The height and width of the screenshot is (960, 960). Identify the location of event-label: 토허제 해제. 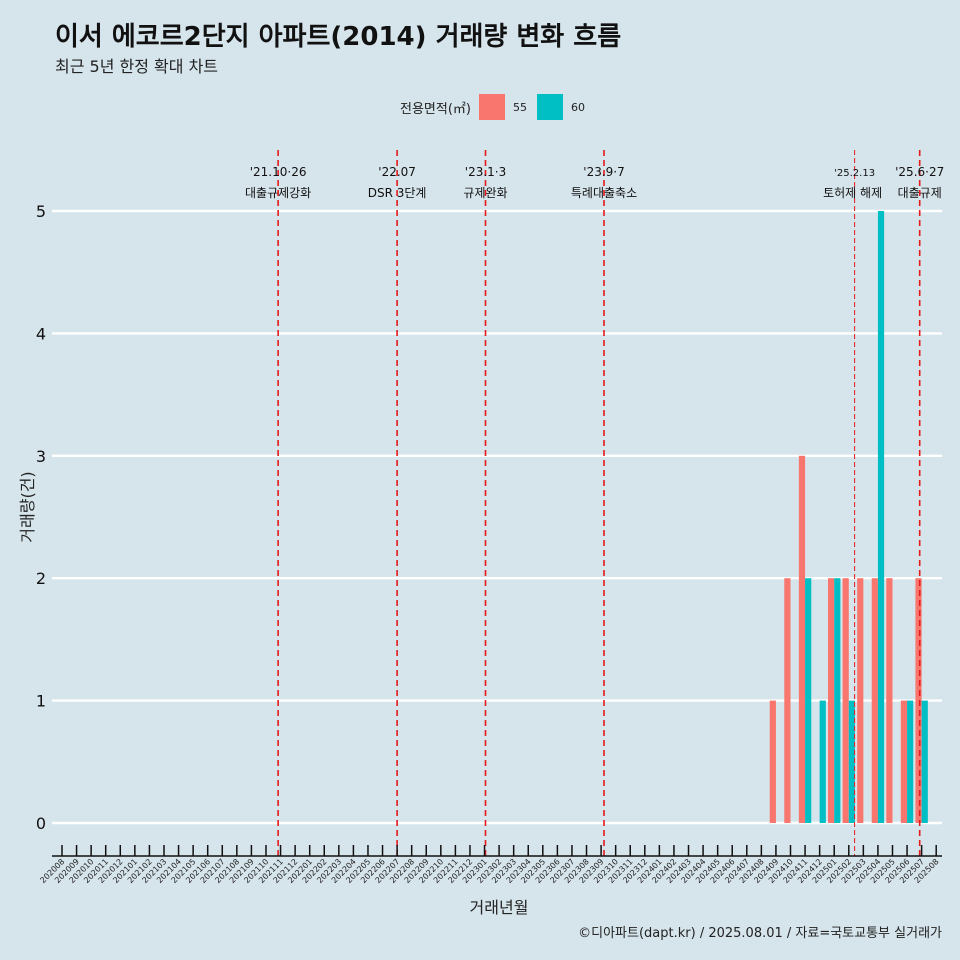
(852, 193).